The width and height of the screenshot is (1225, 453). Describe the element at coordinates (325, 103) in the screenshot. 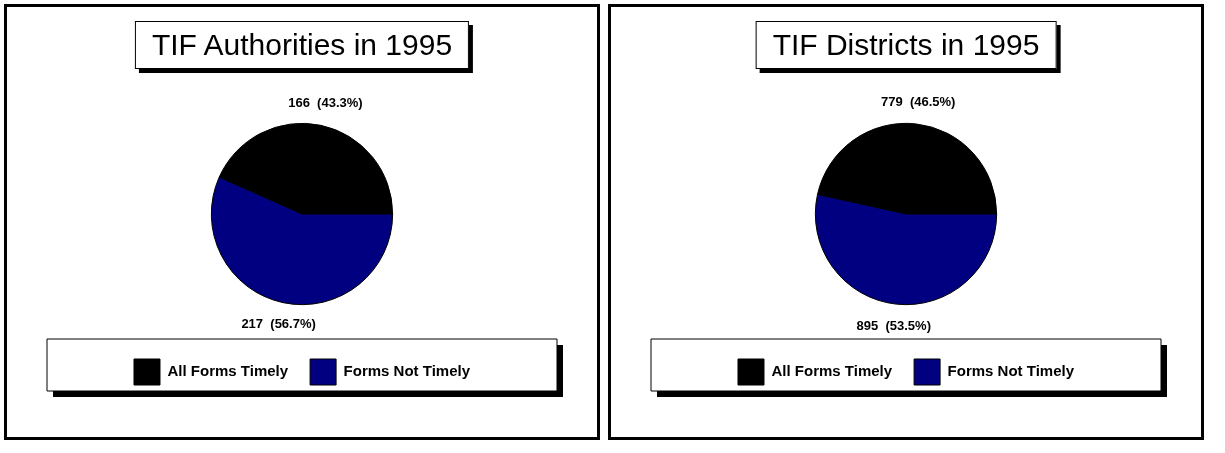

I see `data-label: 166 (43.3%)` at that location.